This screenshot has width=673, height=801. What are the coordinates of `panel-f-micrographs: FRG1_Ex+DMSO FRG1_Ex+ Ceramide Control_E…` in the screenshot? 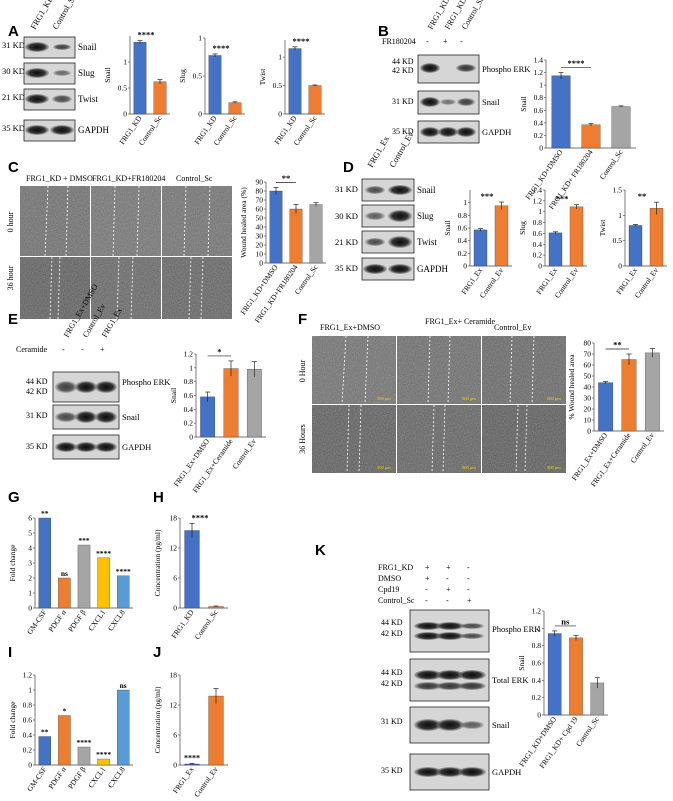 It's located at (432, 395).